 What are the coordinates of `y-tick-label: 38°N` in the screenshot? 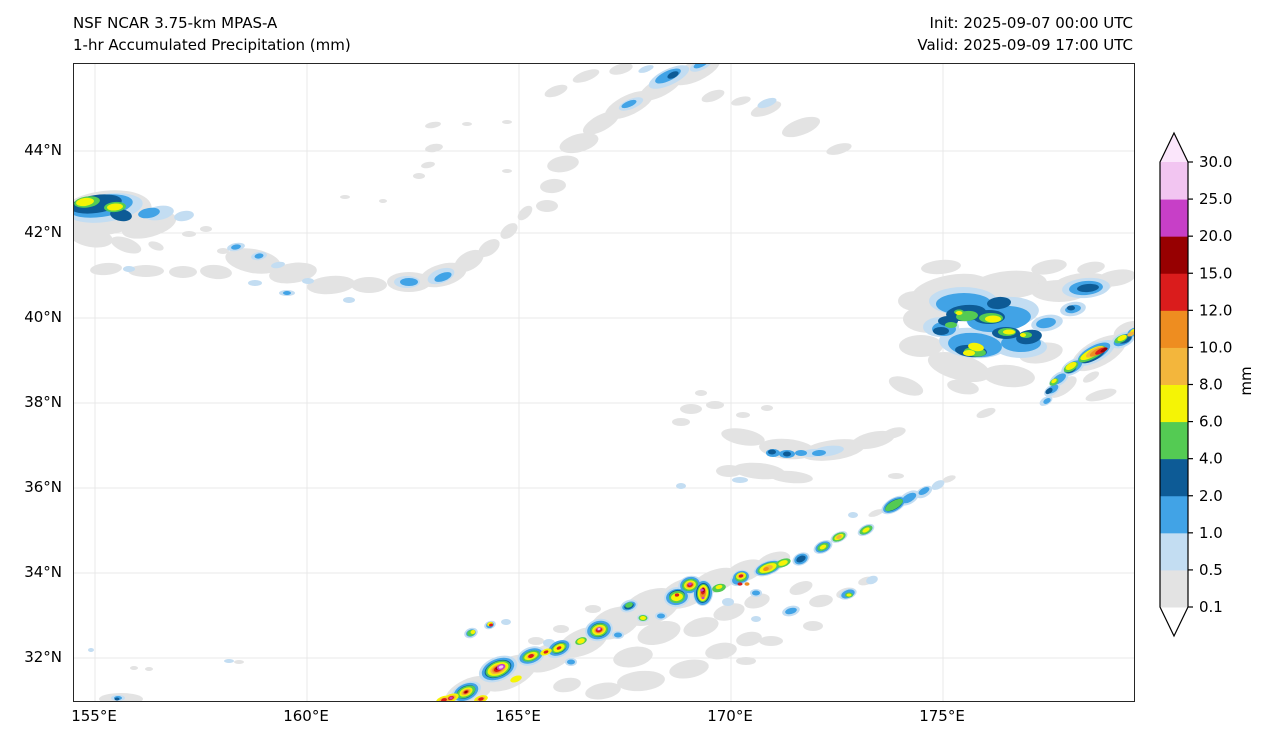 It's located at (43, 402).